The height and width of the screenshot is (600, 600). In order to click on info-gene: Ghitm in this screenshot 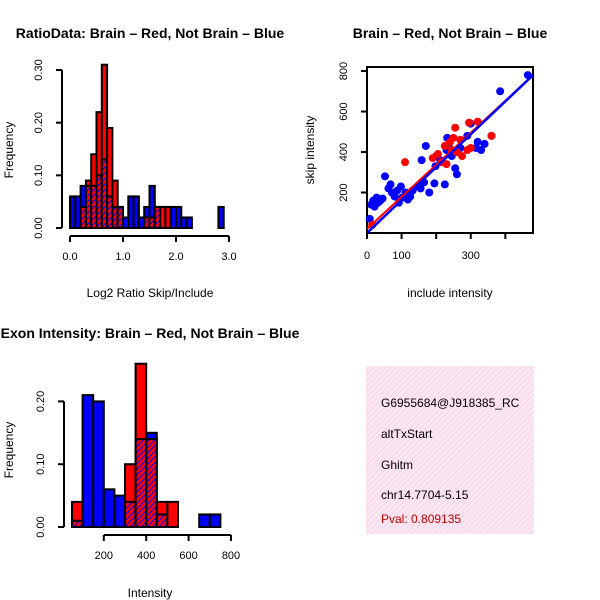, I will do `click(397, 465)`.